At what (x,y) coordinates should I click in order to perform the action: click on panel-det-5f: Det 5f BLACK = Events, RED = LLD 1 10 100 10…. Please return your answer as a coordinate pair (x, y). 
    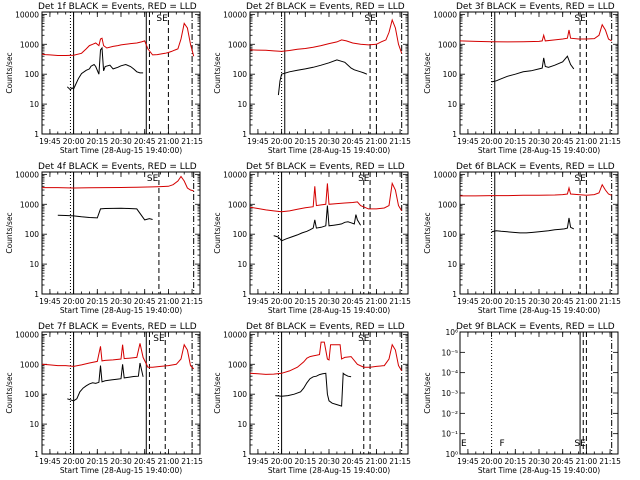
    Looking at the image, I should click on (312, 238).